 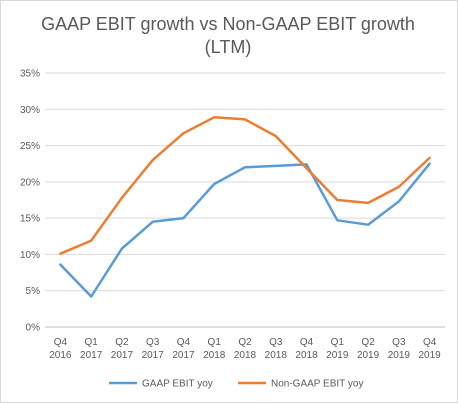 What do you see at coordinates (33, 291) in the screenshot?
I see `y-tick-label: 5%` at bounding box center [33, 291].